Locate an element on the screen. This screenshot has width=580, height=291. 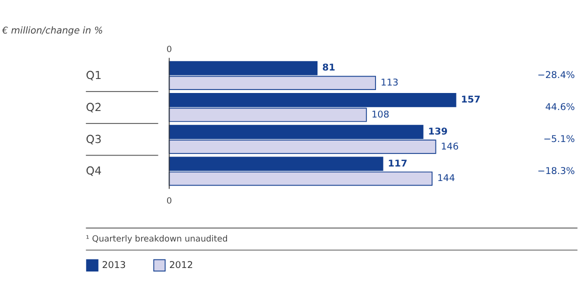
text: −5.1% is located at coordinates (559, 139).